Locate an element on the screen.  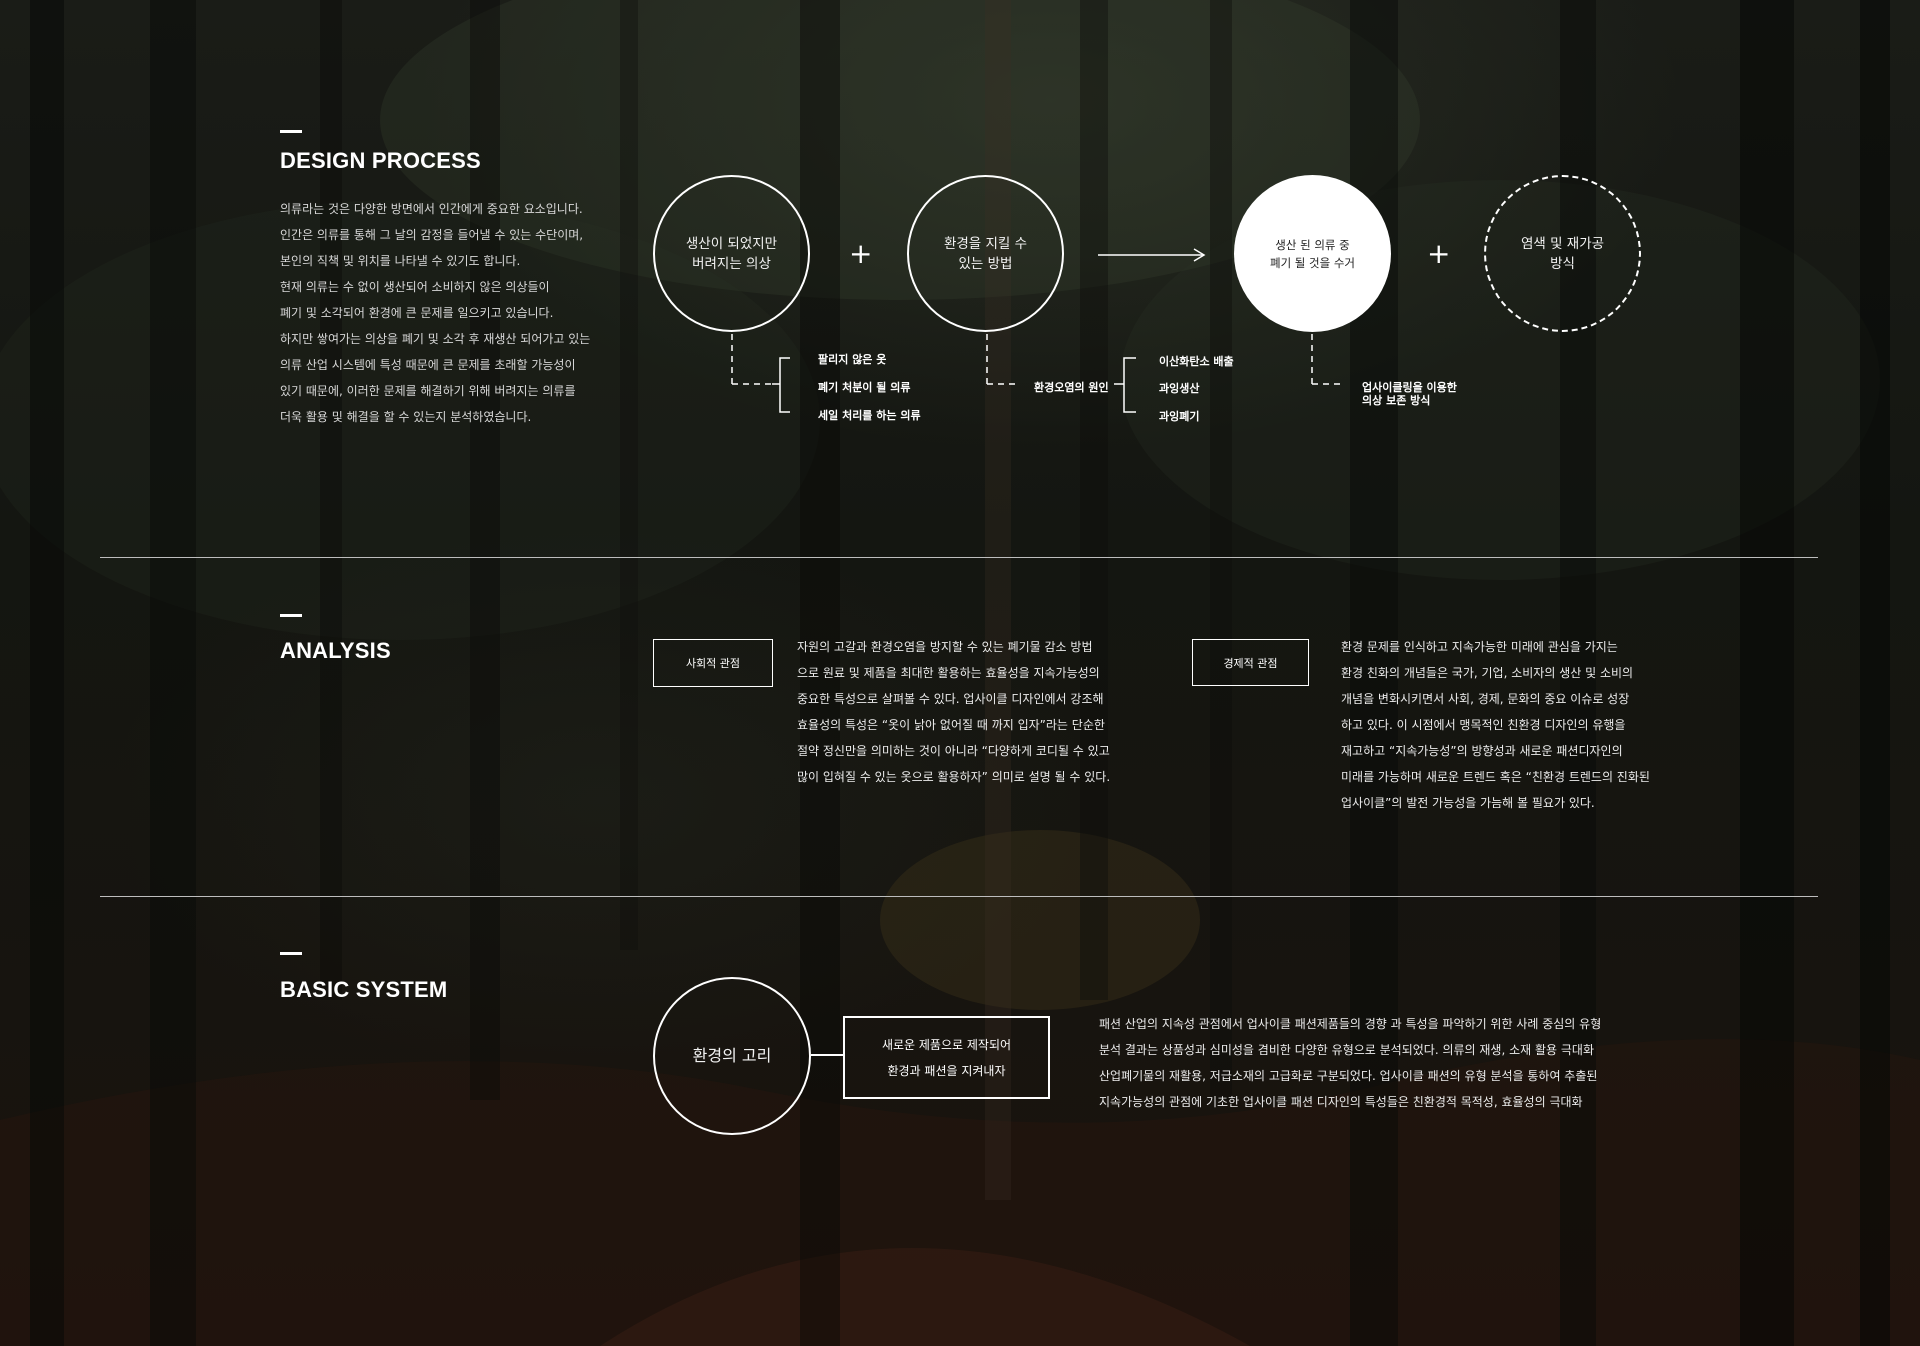
process-node-protect-environment: 환경을 지킬 수 있는 방법 is located at coordinates (985, 253).